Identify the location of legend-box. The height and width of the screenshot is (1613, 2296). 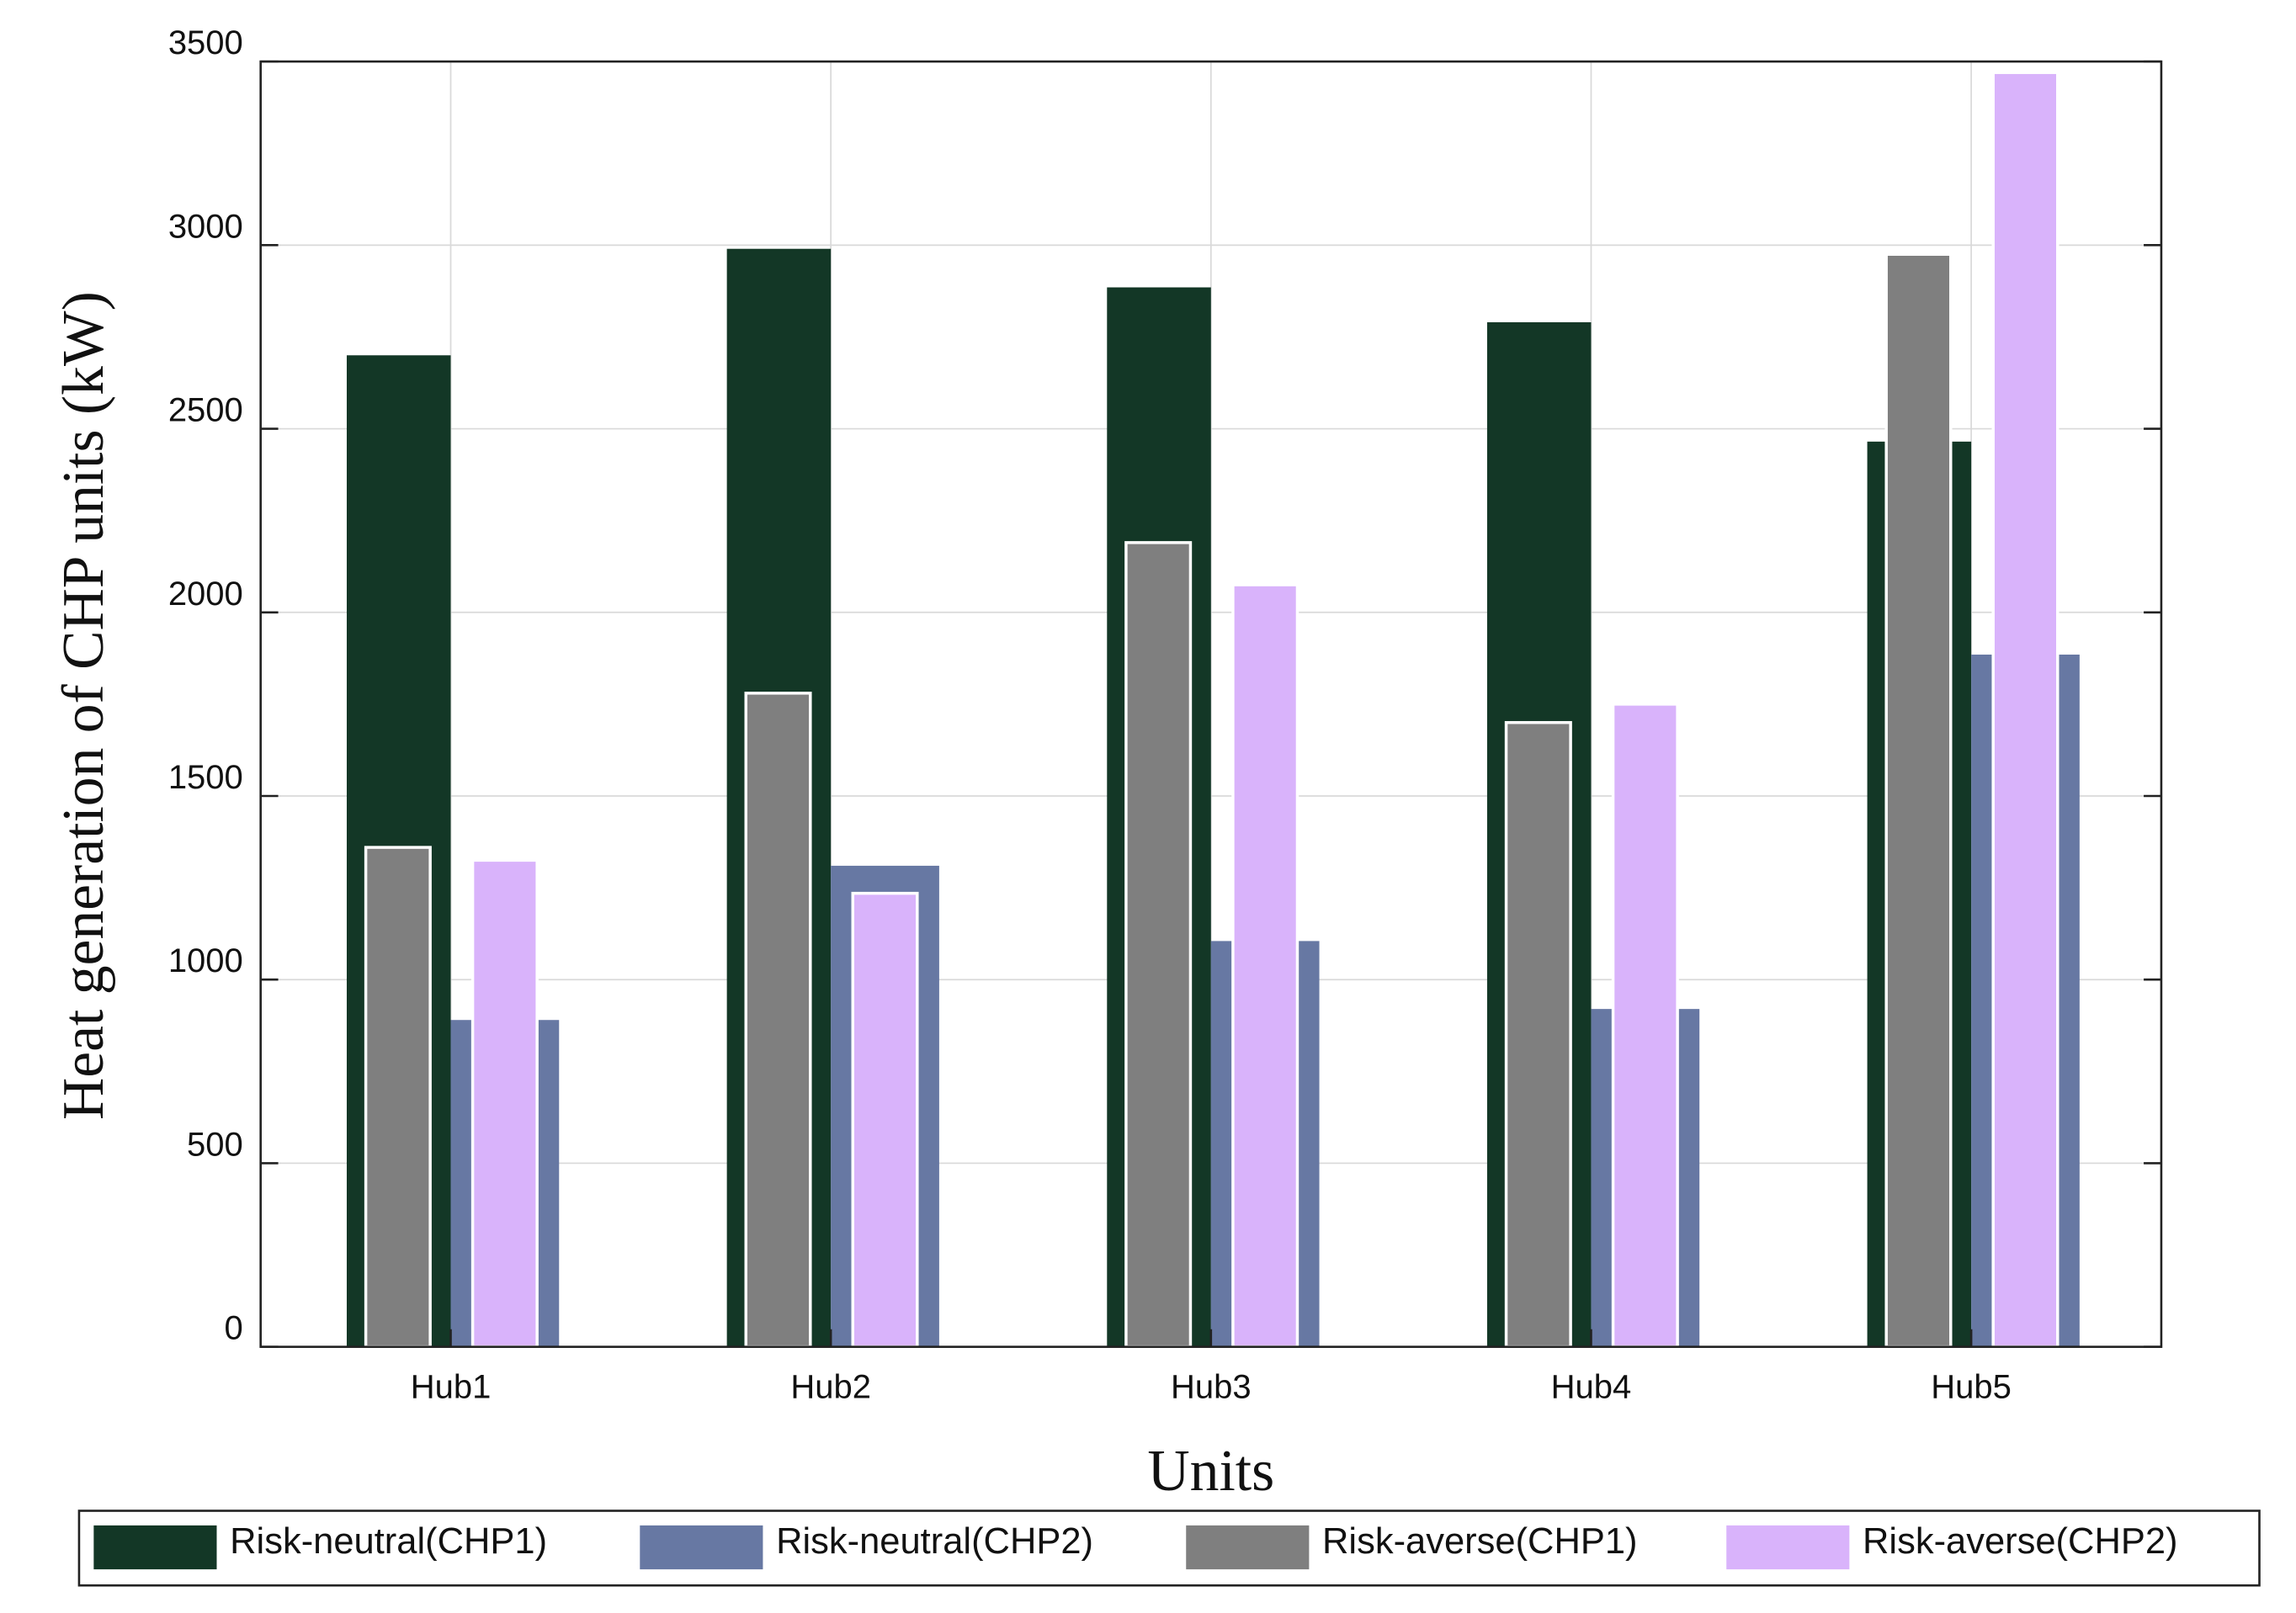
(1169, 1548).